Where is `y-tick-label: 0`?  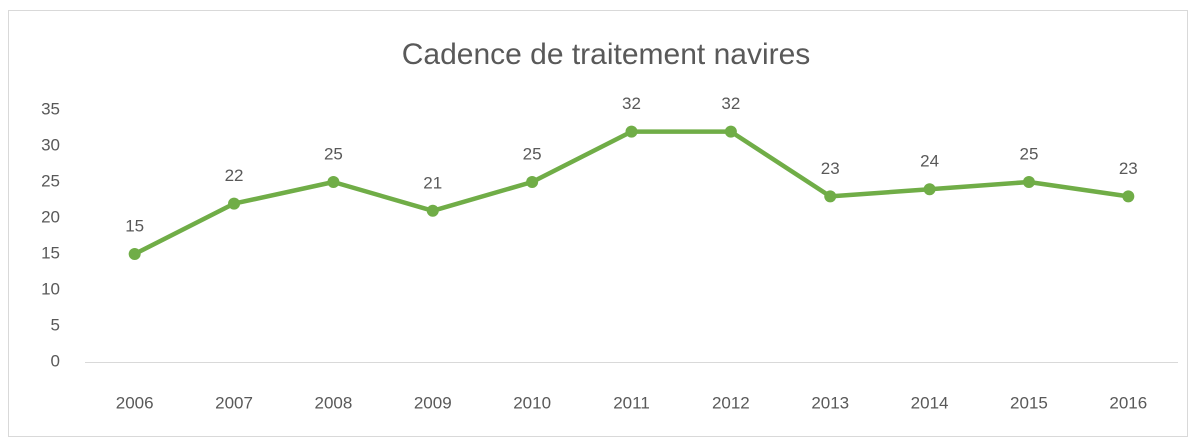 y-tick-label: 0 is located at coordinates (55, 360).